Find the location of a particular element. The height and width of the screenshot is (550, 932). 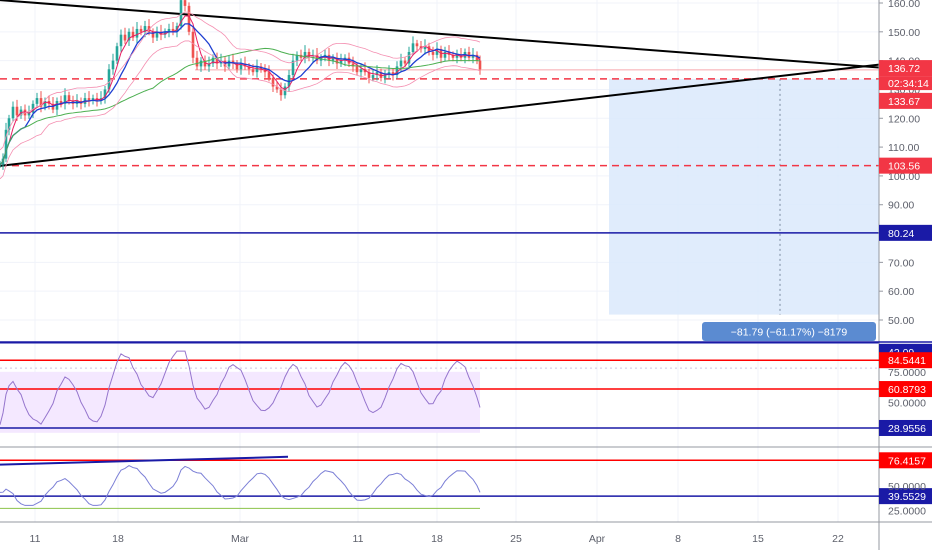

x-tick-label: 15 is located at coordinates (758, 539).